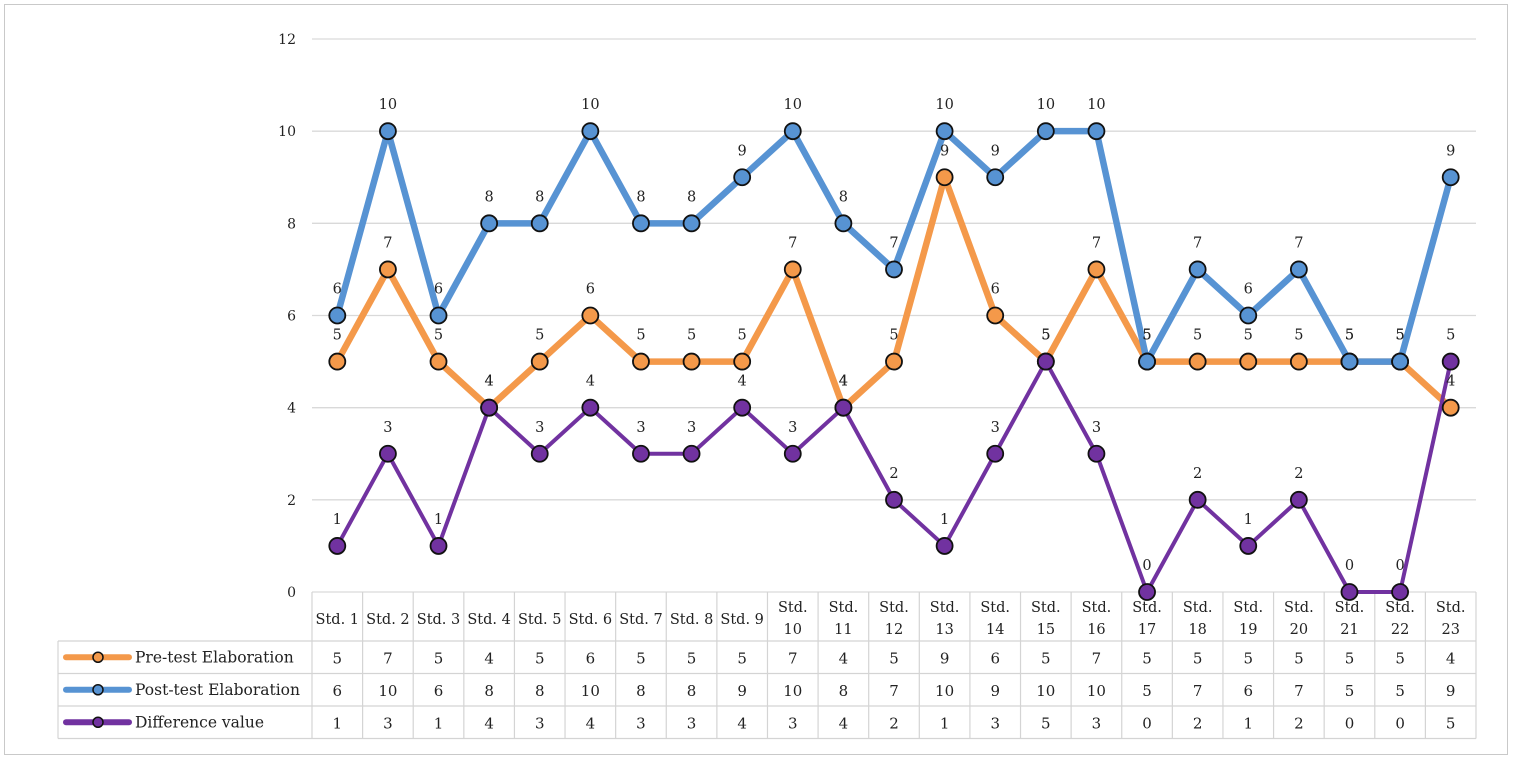  Describe the element at coordinates (793, 630) in the screenshot. I see `category-label: 10` at that location.